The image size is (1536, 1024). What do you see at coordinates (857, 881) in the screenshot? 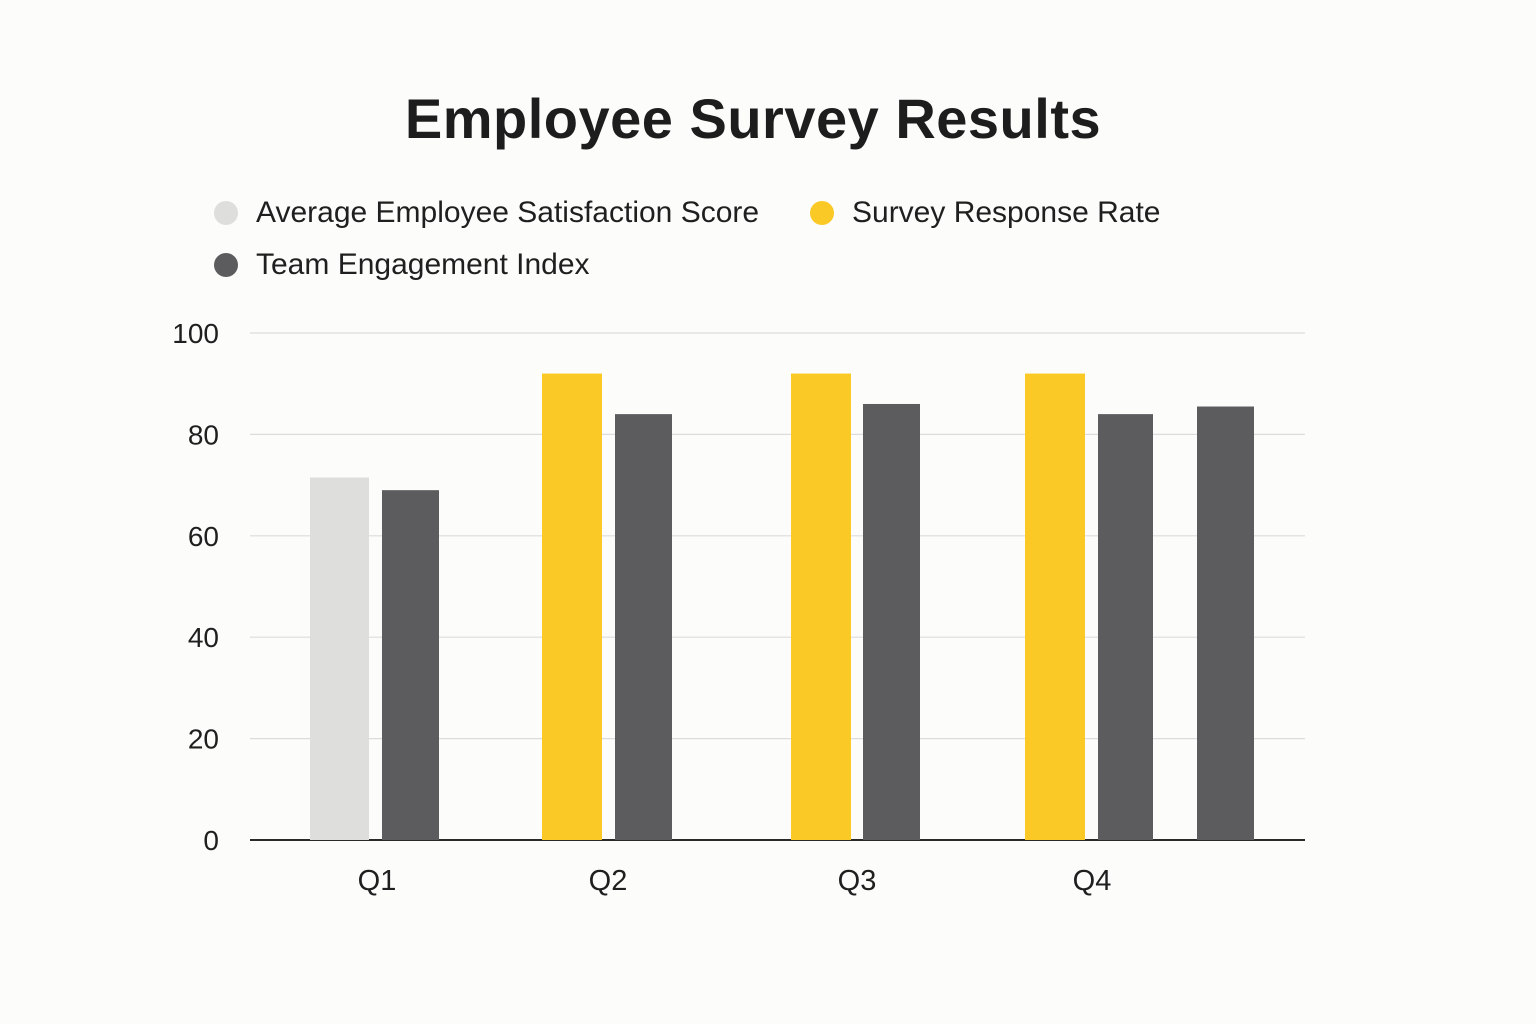
I see `x-tick-label-q3: Q3` at bounding box center [857, 881].